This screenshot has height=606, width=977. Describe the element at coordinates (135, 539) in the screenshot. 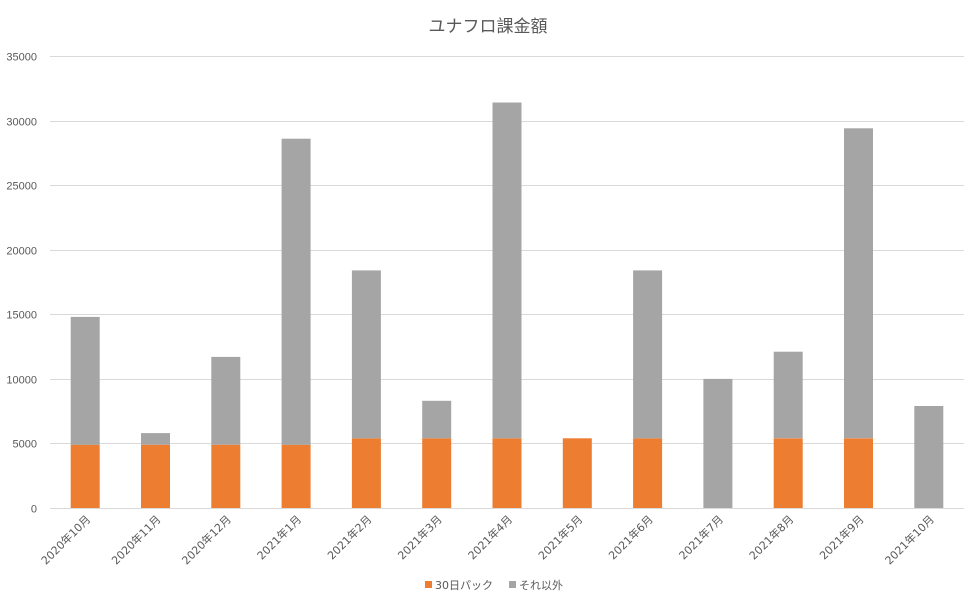

I see `x-tick-label: 2020年11月` at that location.